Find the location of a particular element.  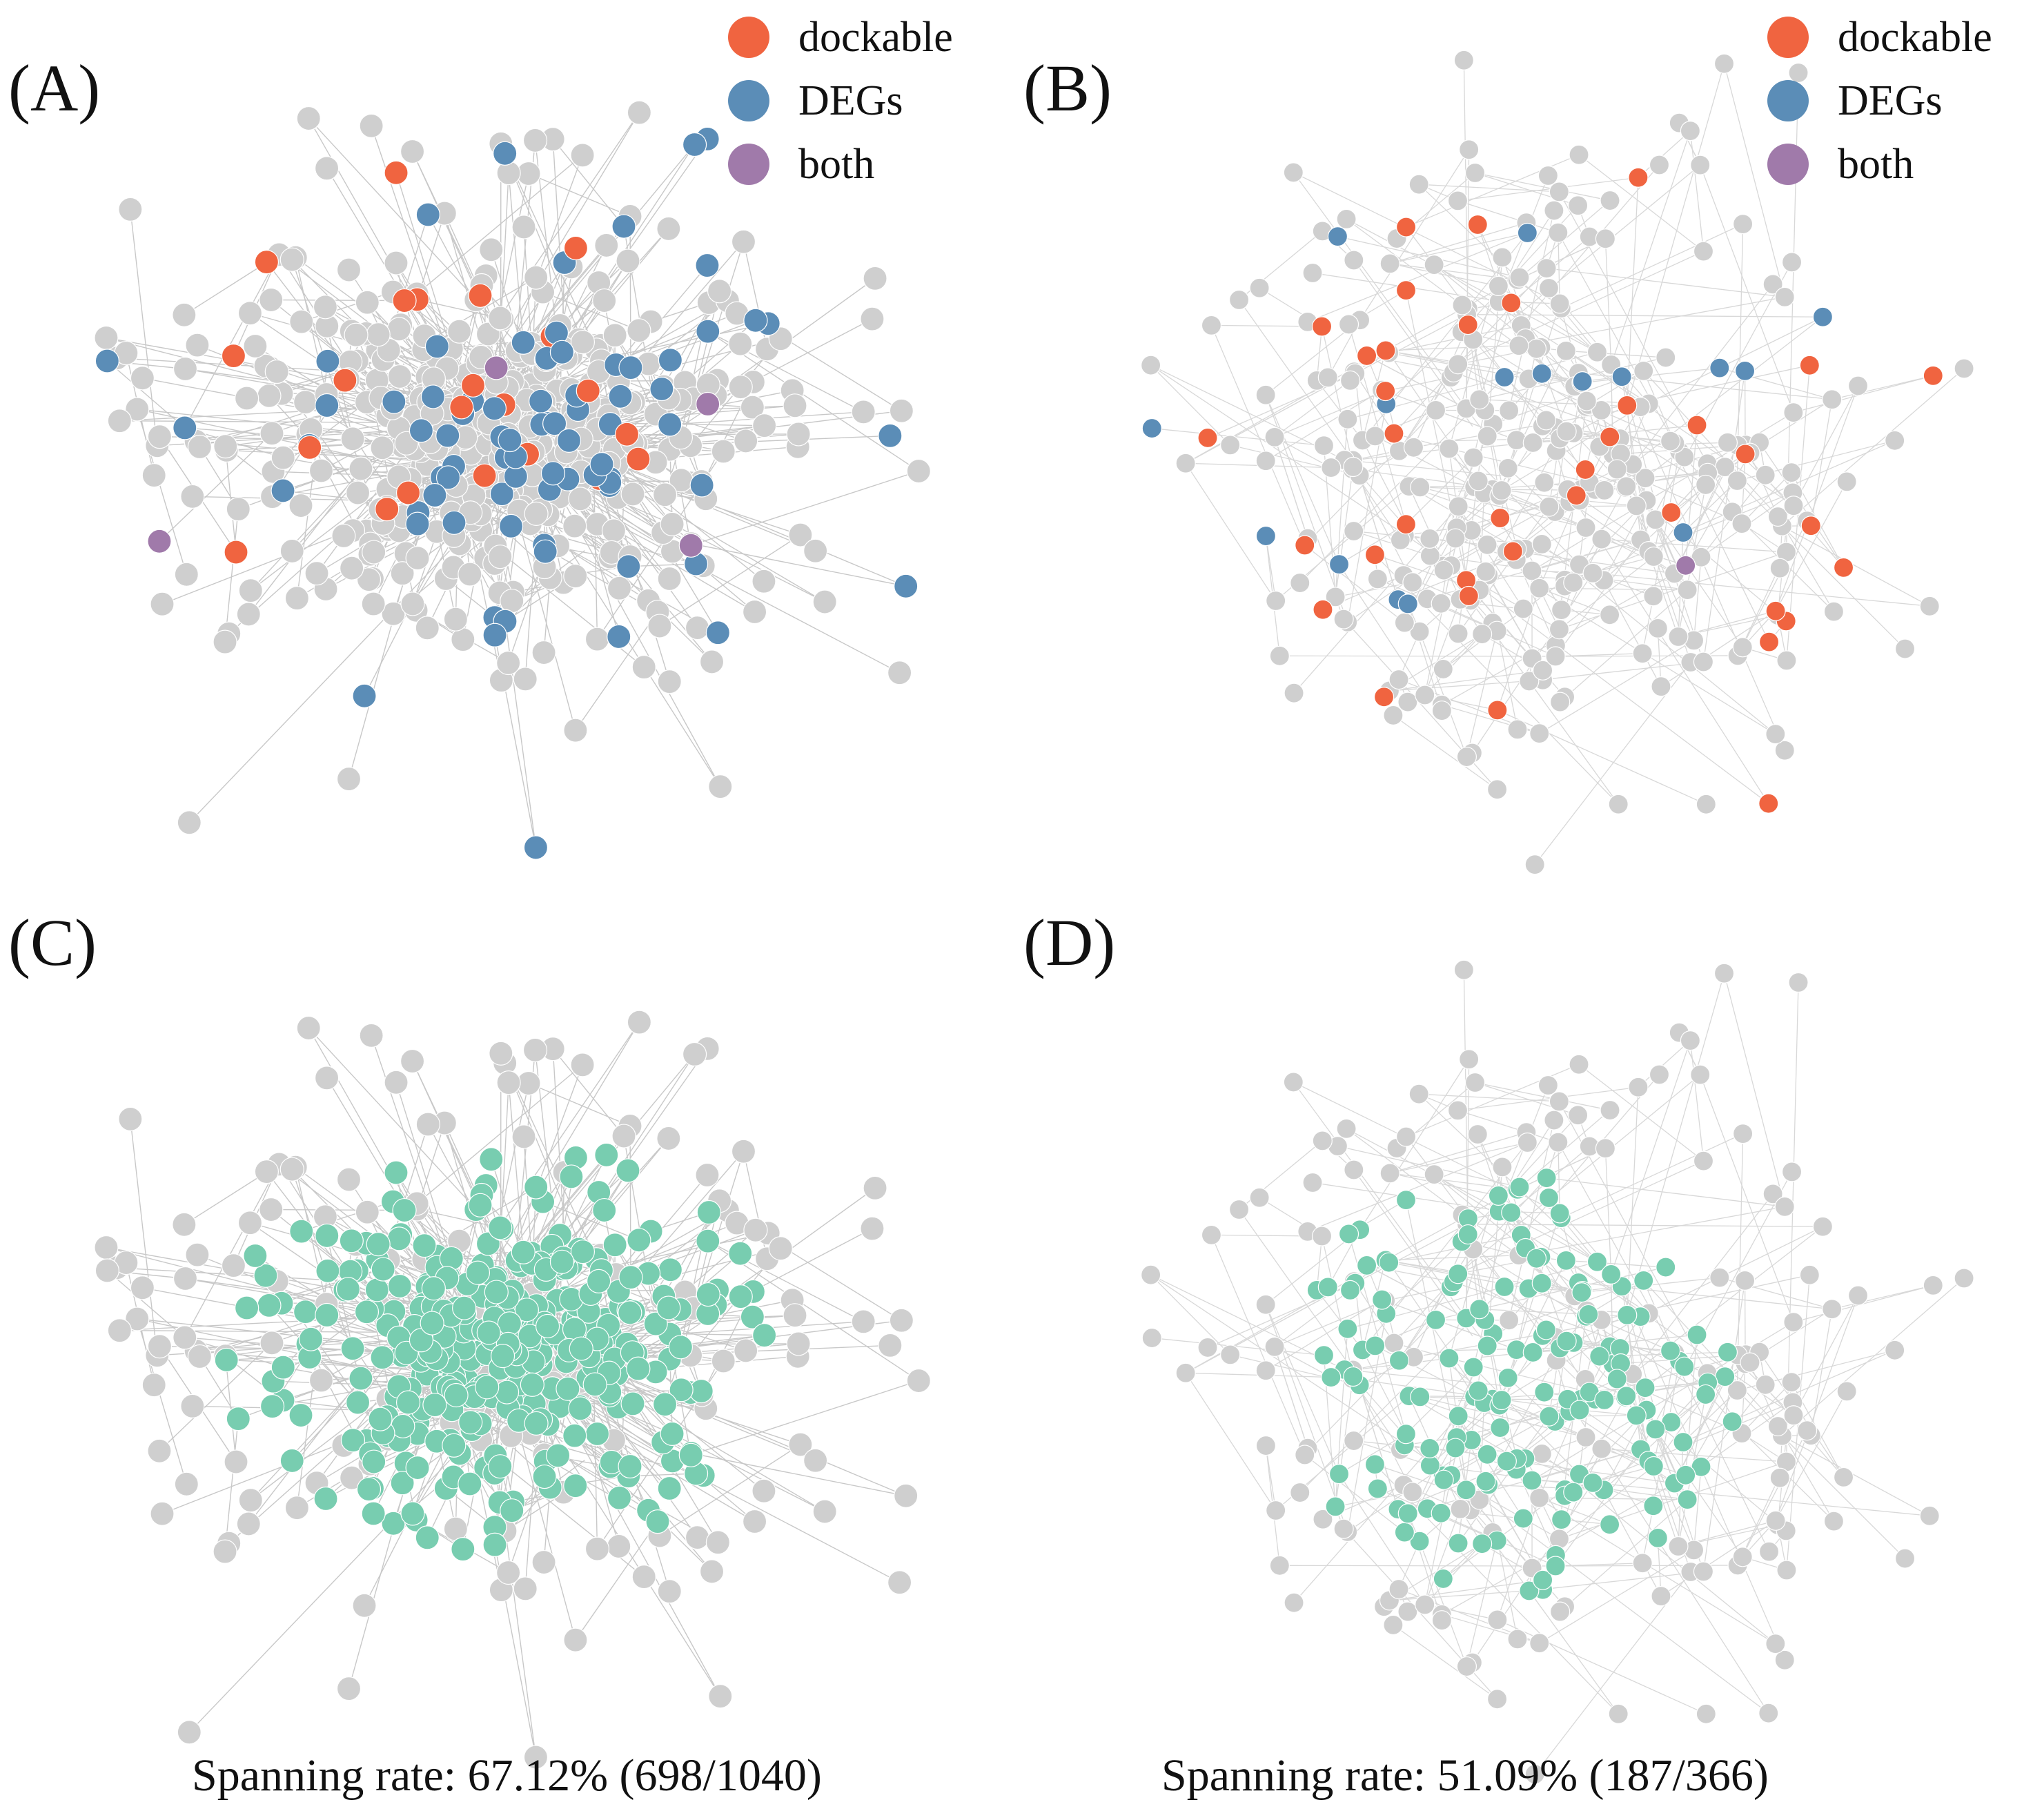

panel-label-a: (A) is located at coordinates (54, 88).